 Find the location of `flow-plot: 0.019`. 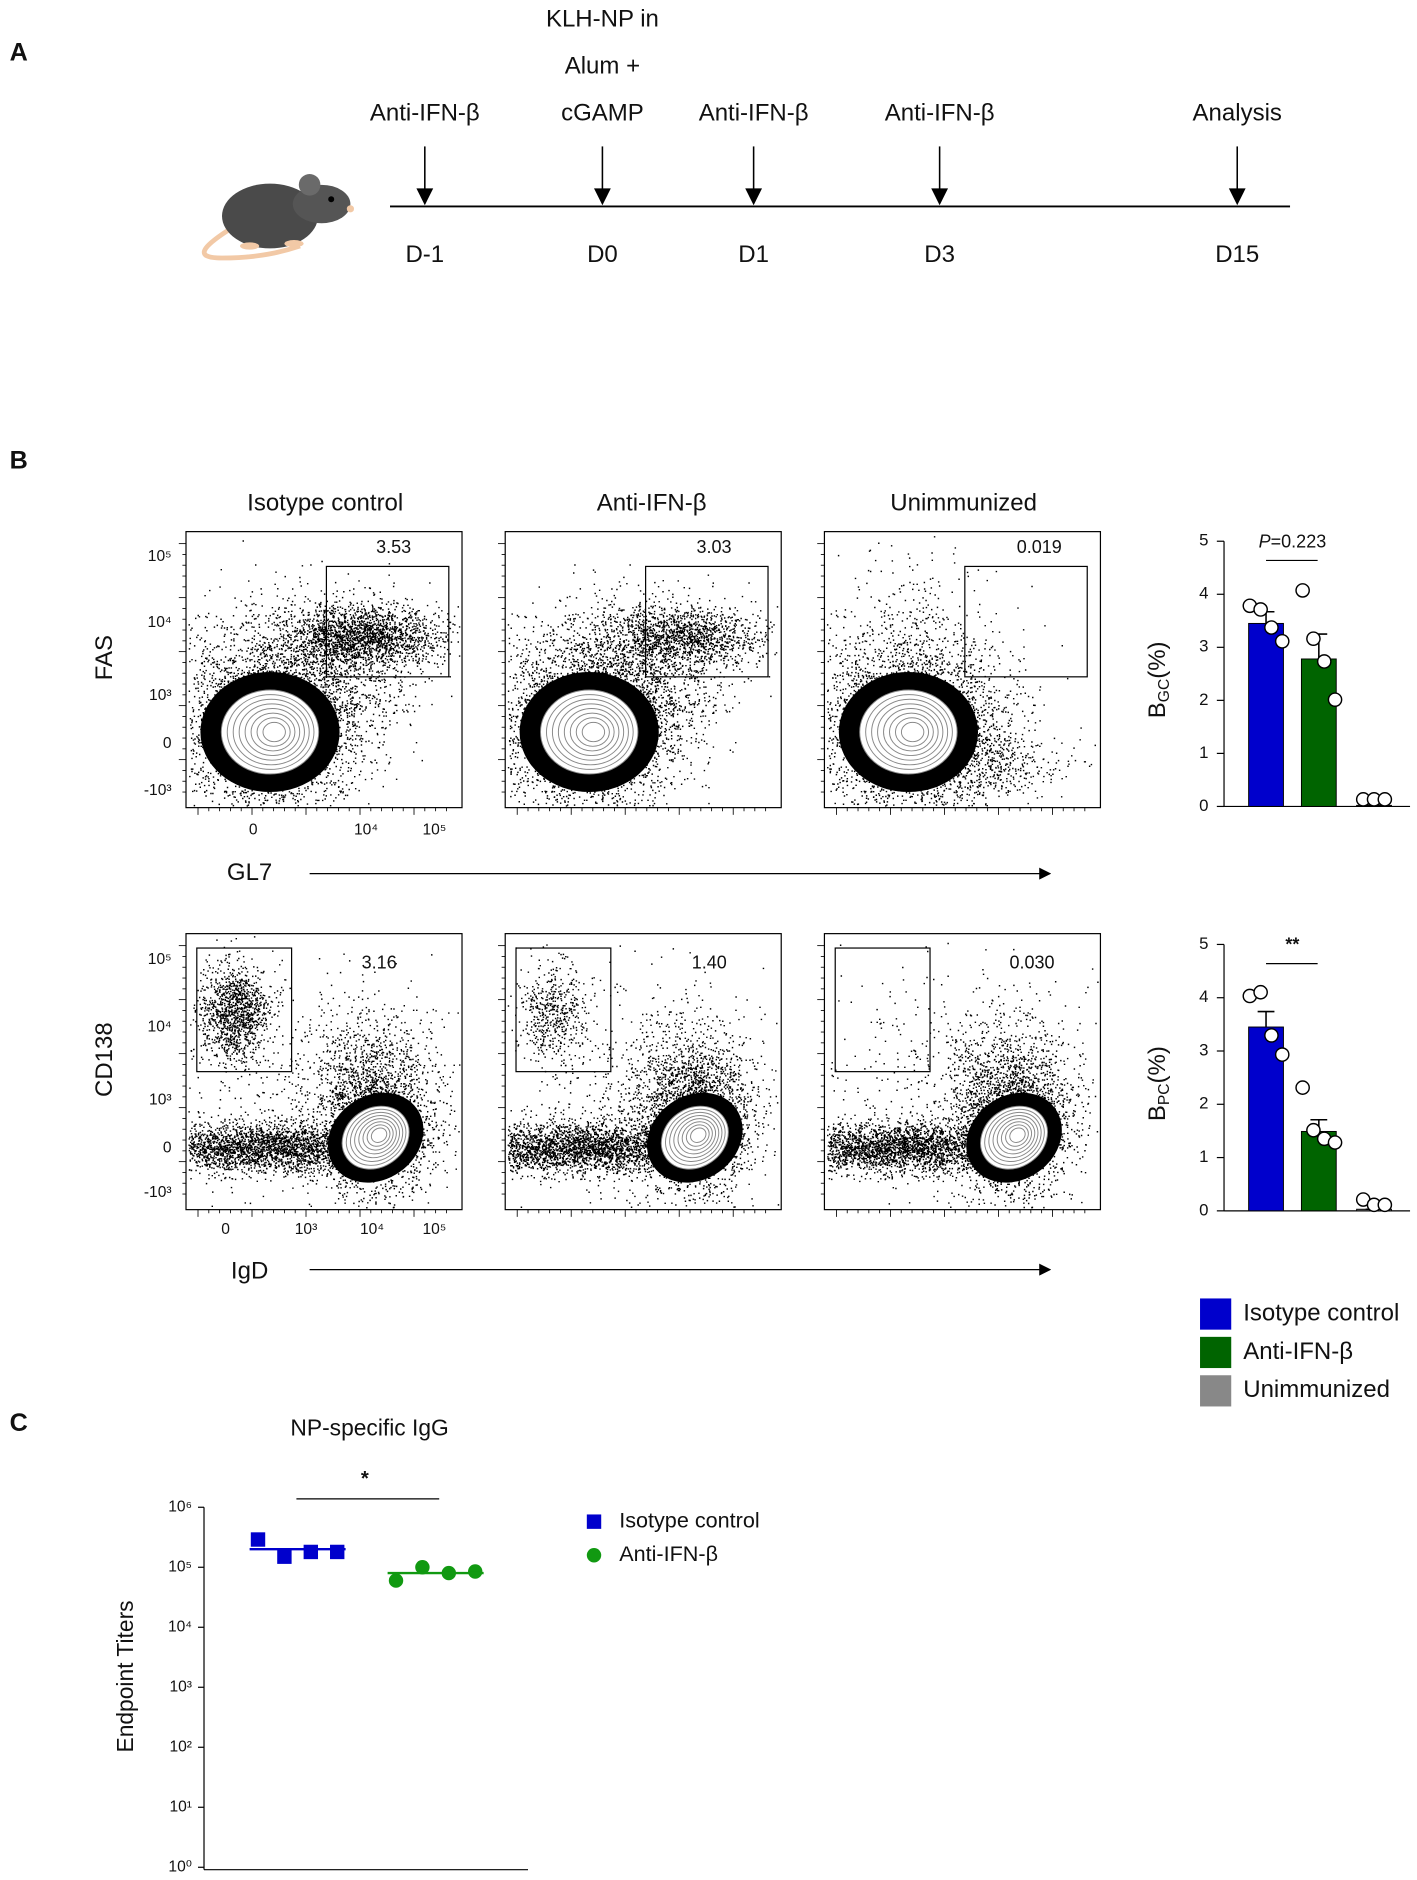

flow-plot: 0.019 is located at coordinates (959, 673).